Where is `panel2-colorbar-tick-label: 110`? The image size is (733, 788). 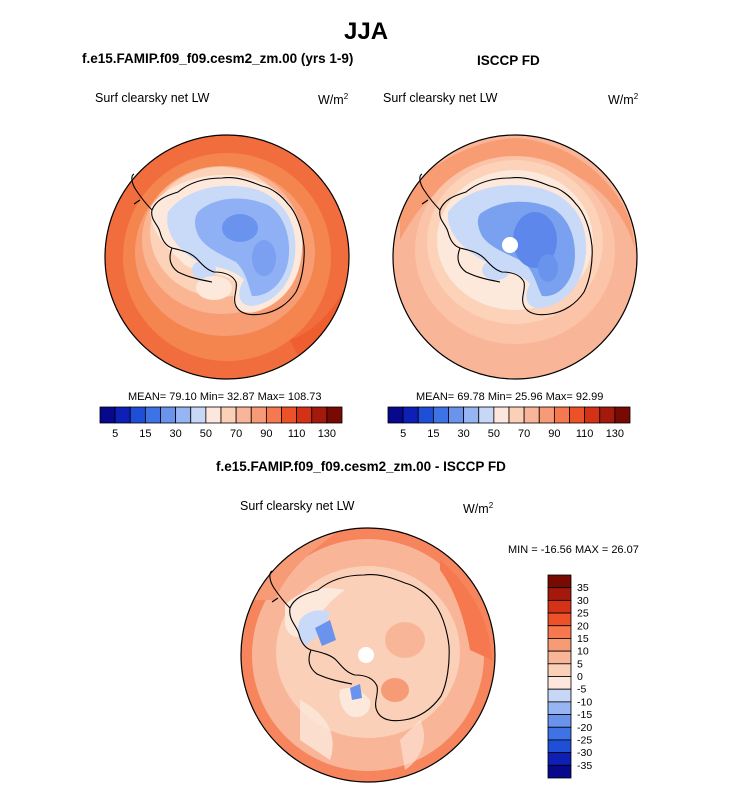 panel2-colorbar-tick-label: 110 is located at coordinates (585, 434).